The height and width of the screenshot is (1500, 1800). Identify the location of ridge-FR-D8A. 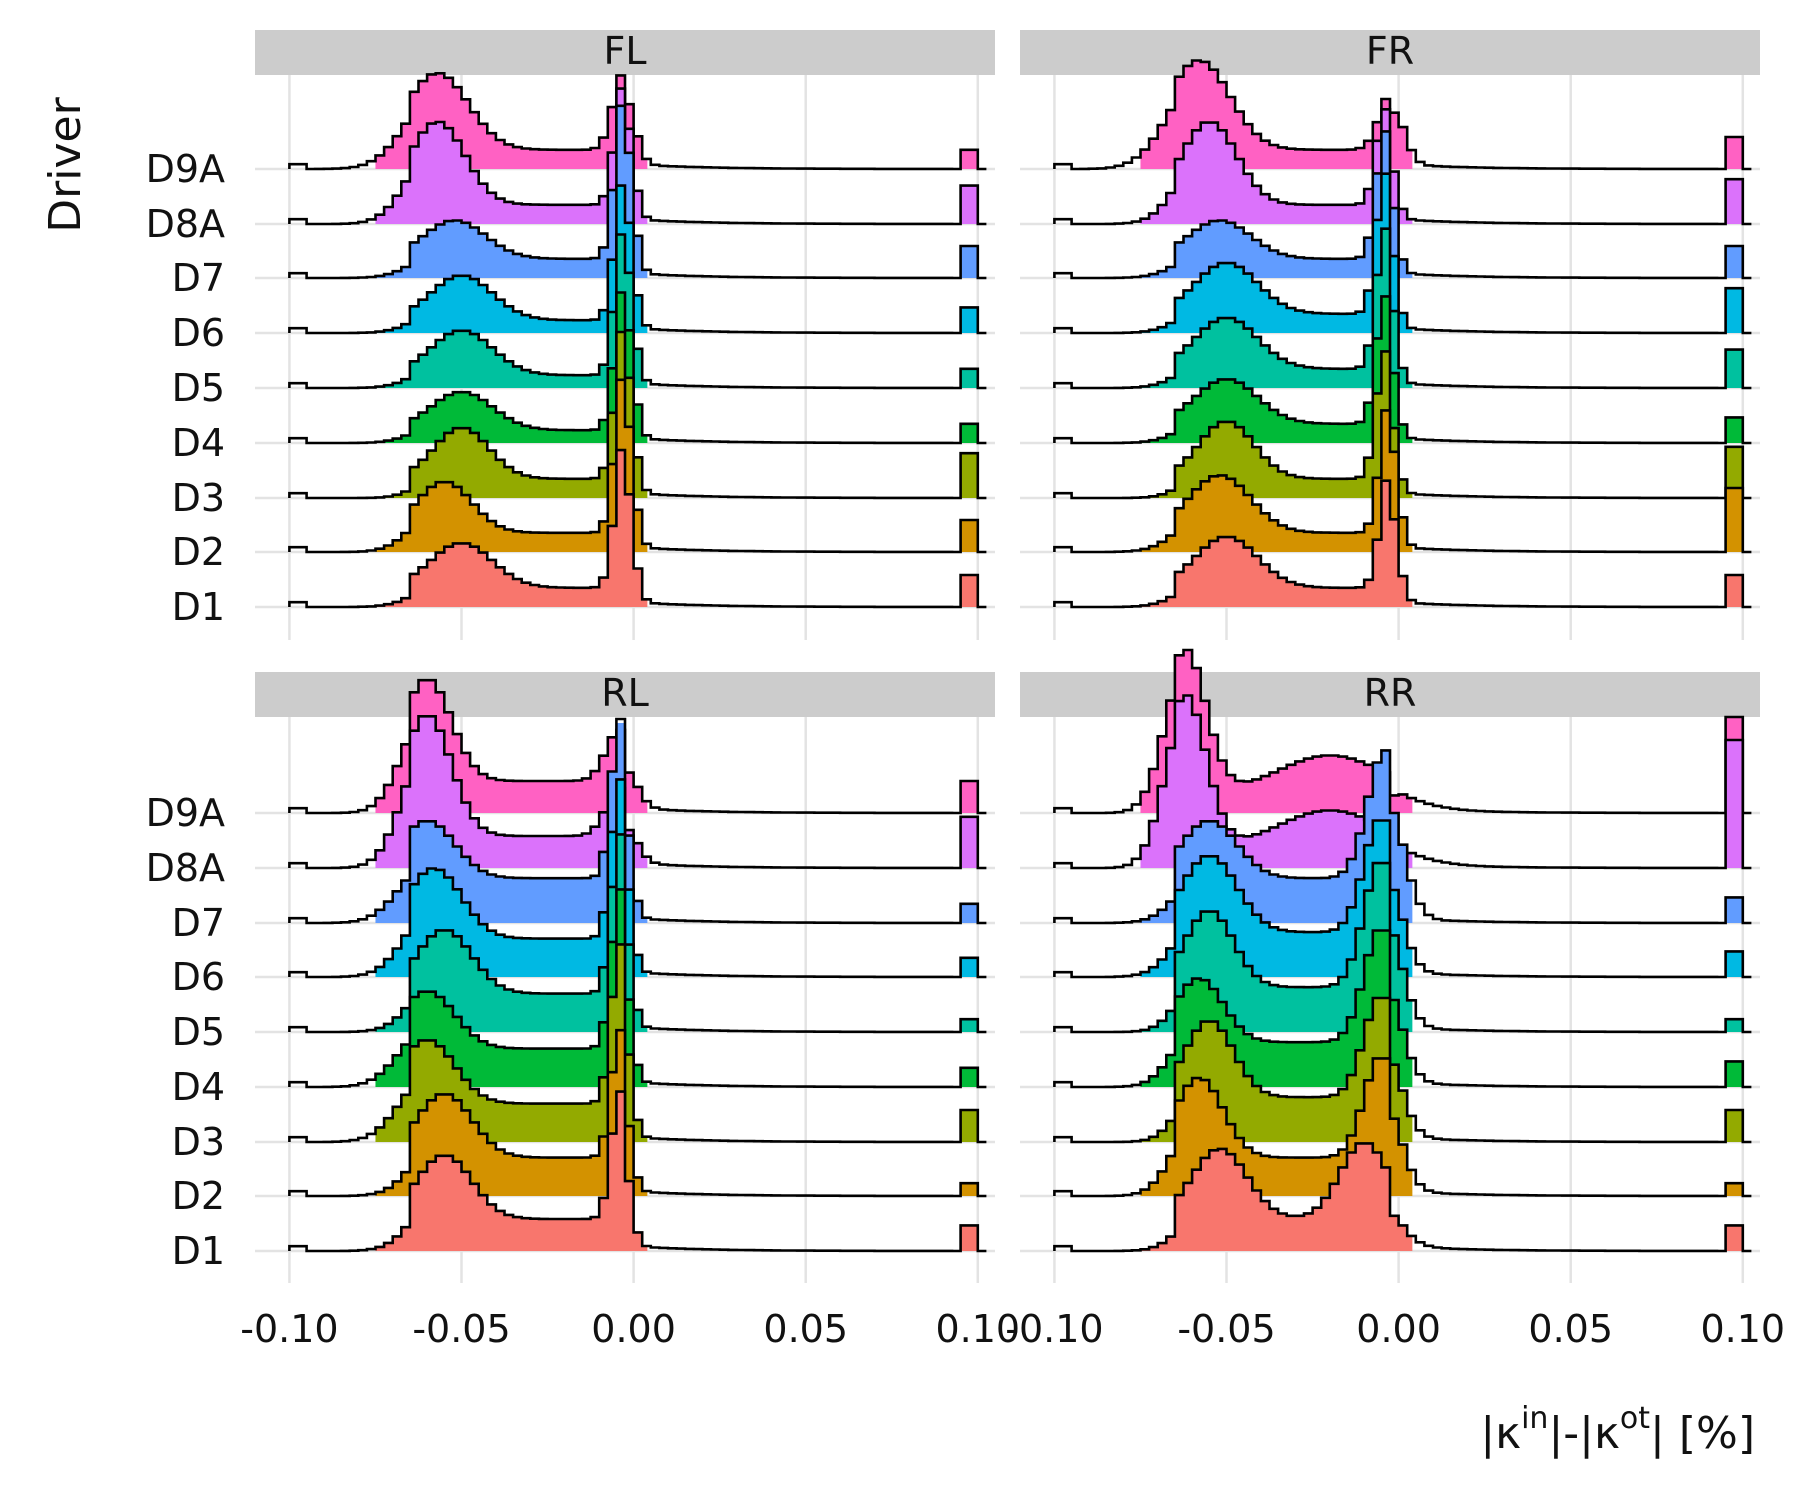
(1402, 167).